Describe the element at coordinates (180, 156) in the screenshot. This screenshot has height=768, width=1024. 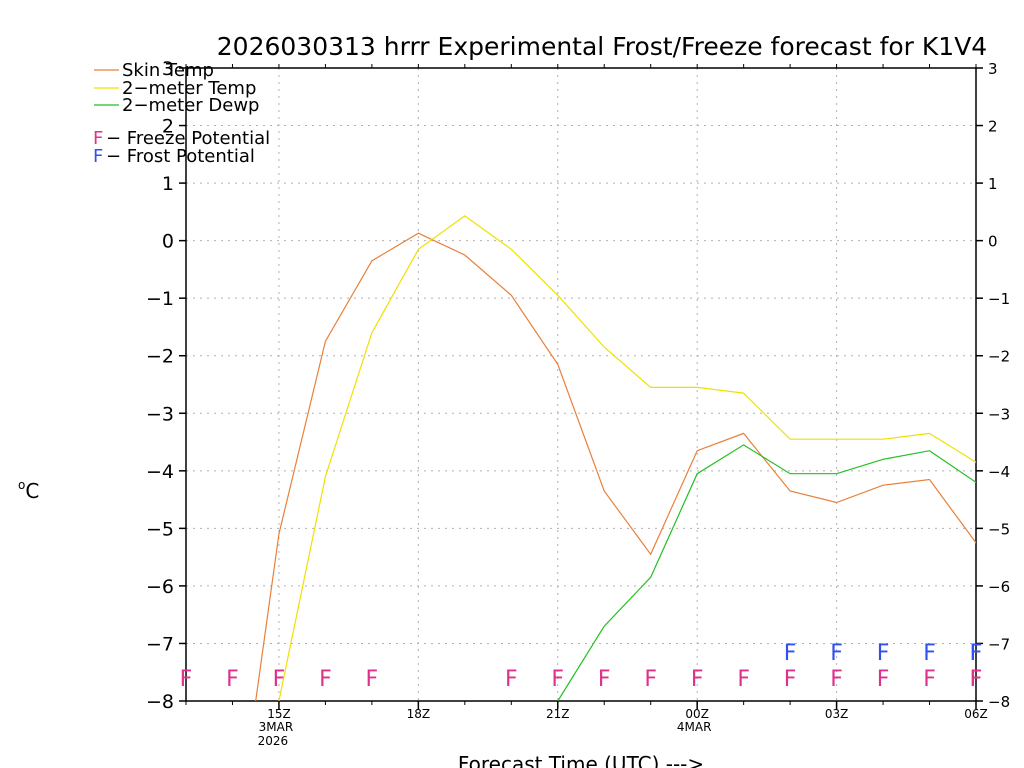
I see `legend-frost-label: − Frost Potential` at that location.